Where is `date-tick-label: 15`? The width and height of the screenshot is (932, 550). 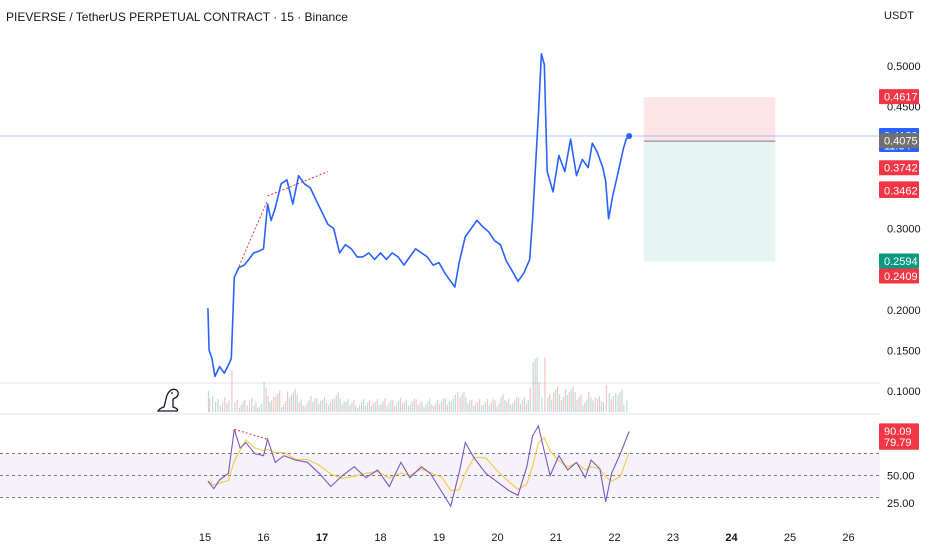
date-tick-label: 15 is located at coordinates (205, 538).